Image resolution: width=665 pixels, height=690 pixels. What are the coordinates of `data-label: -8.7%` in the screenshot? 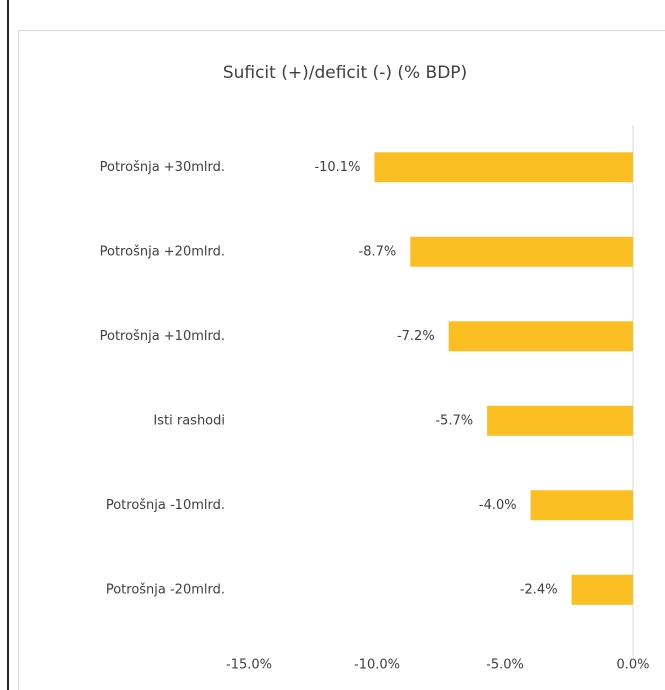 It's located at (378, 251).